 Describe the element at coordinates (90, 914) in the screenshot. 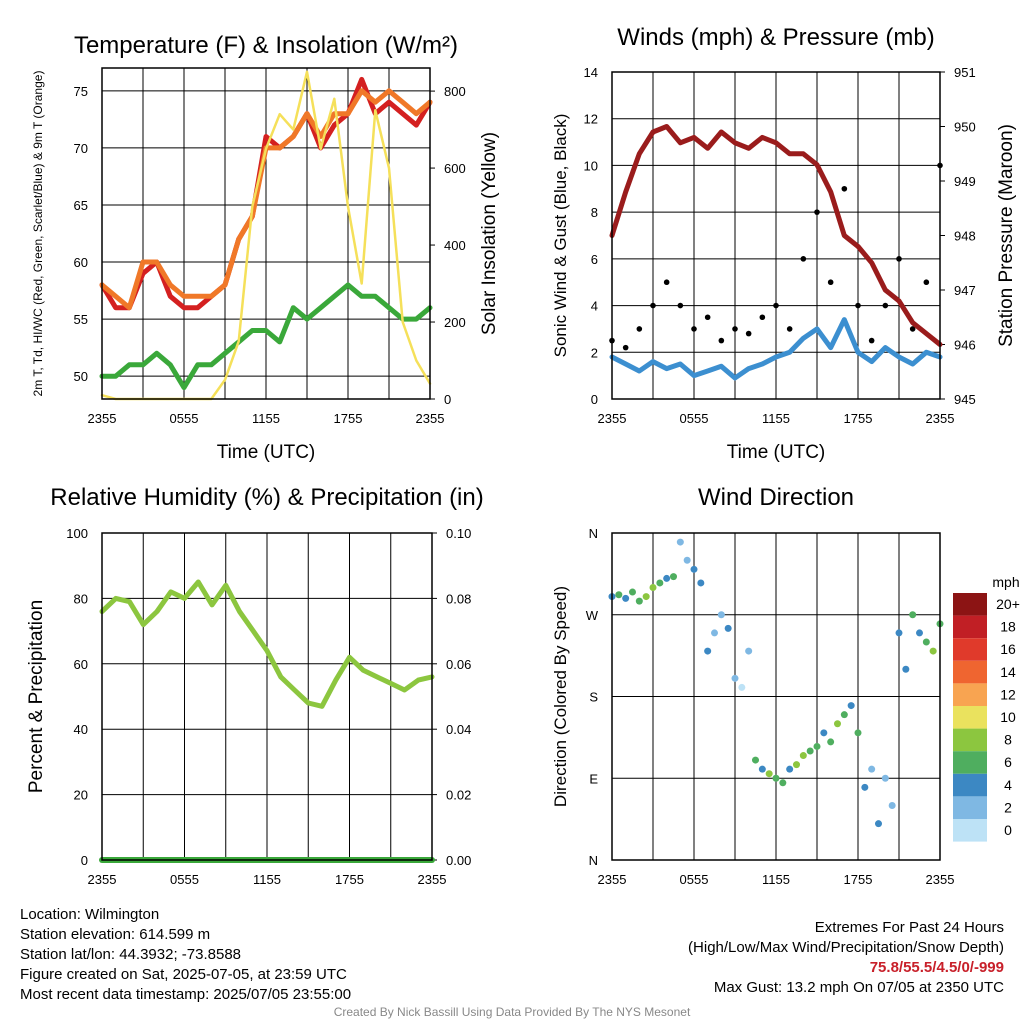

I see `location-text: Location: Wilmington` at that location.